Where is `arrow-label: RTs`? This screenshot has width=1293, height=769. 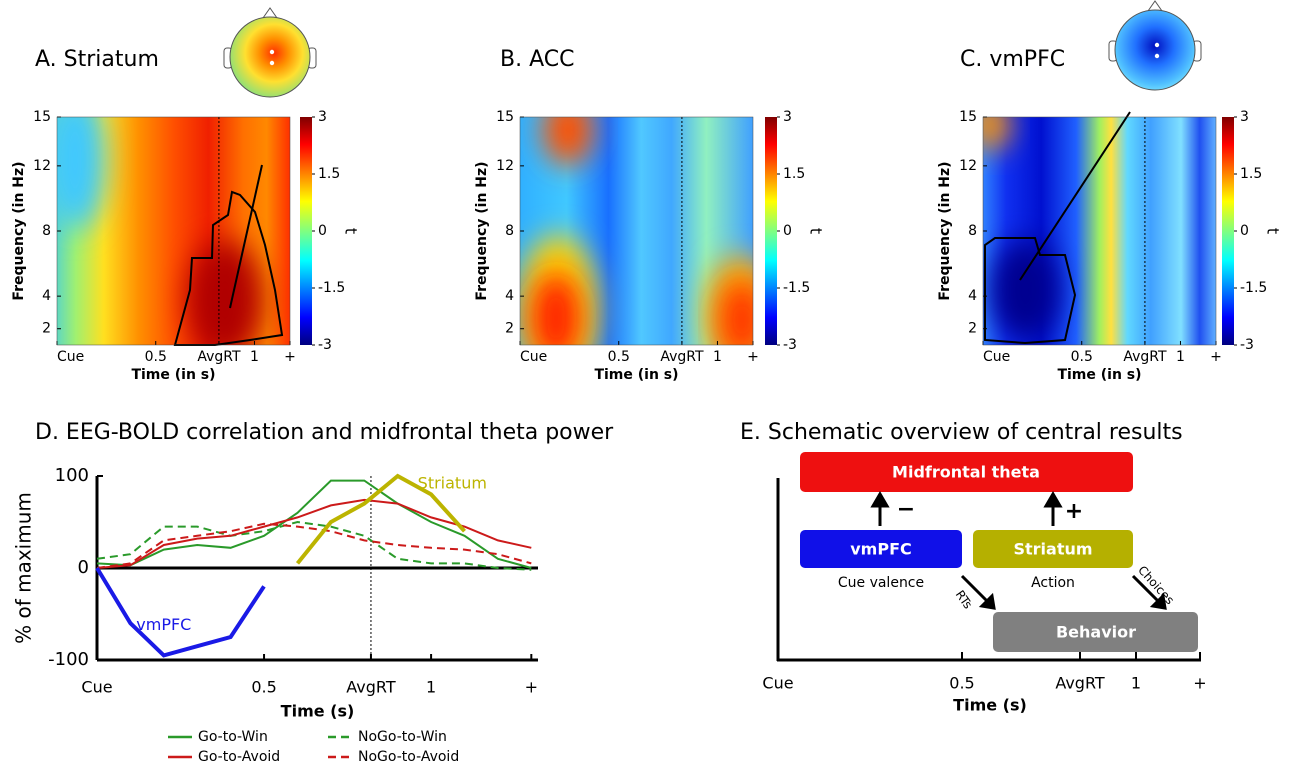
arrow-label: RTs is located at coordinates (964, 600).